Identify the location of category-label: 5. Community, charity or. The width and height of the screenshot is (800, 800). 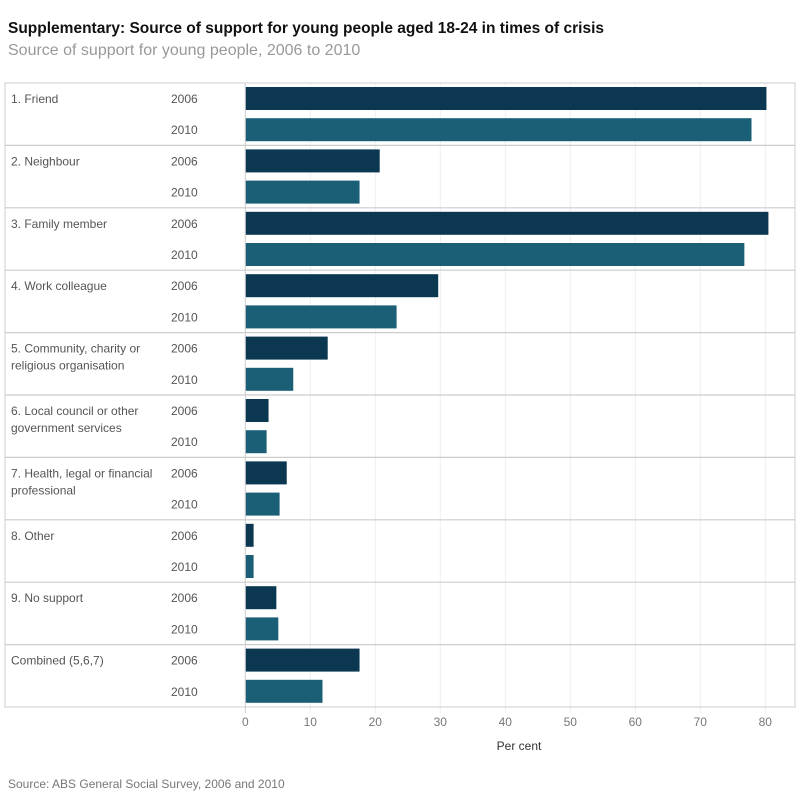
(75, 349).